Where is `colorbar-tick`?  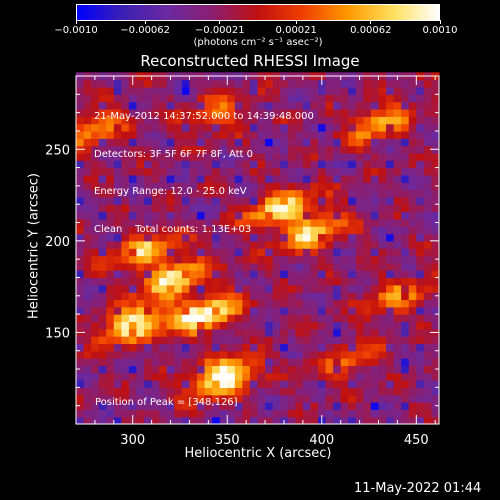
colorbar-tick is located at coordinates (76, 22).